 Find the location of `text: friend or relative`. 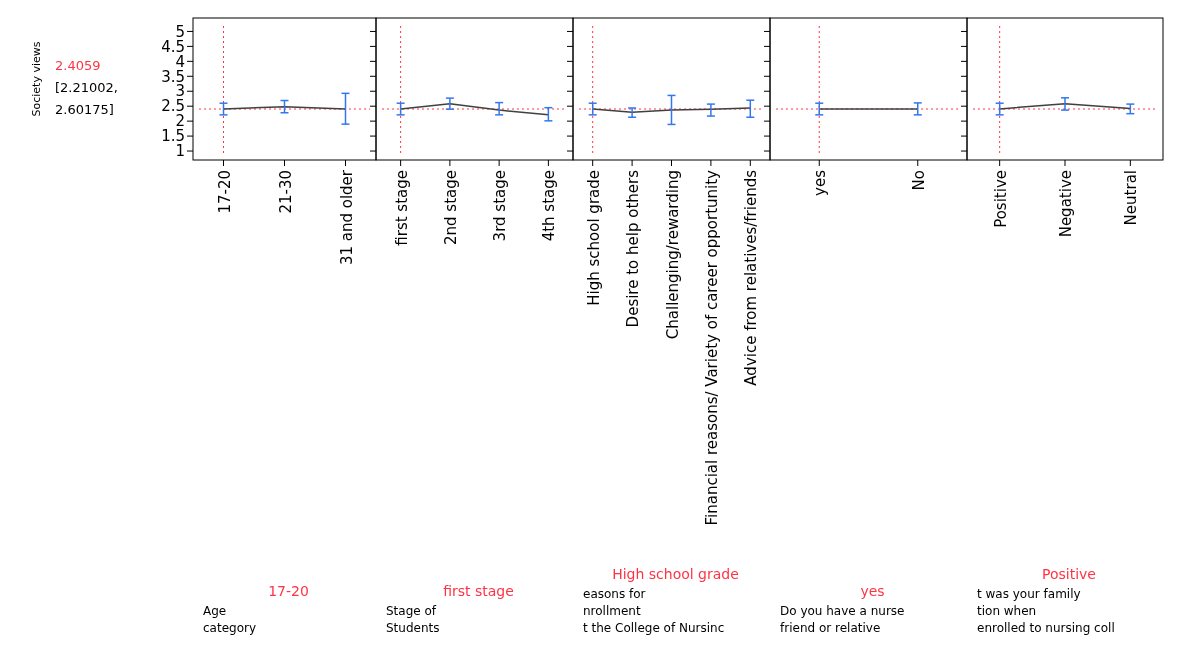

text: friend or relative is located at coordinates (830, 628).